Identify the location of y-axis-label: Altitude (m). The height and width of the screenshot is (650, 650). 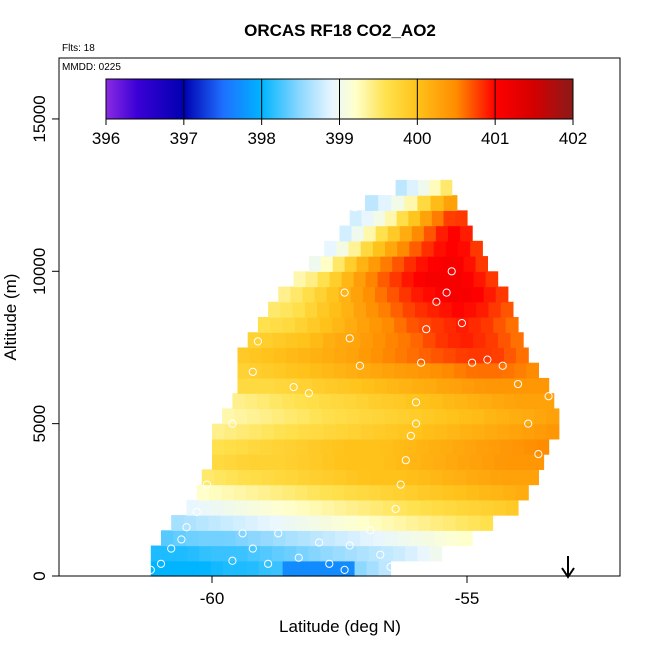
(10, 317).